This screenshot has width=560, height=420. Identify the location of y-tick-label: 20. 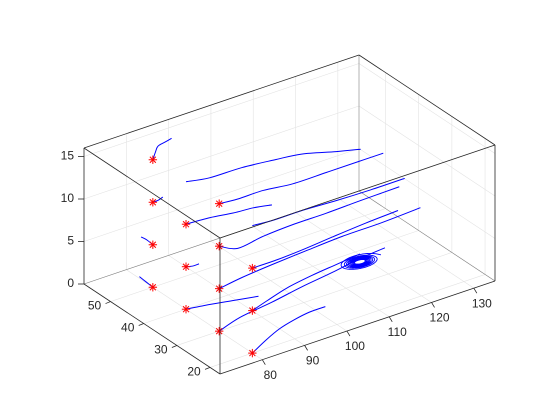
(194, 372).